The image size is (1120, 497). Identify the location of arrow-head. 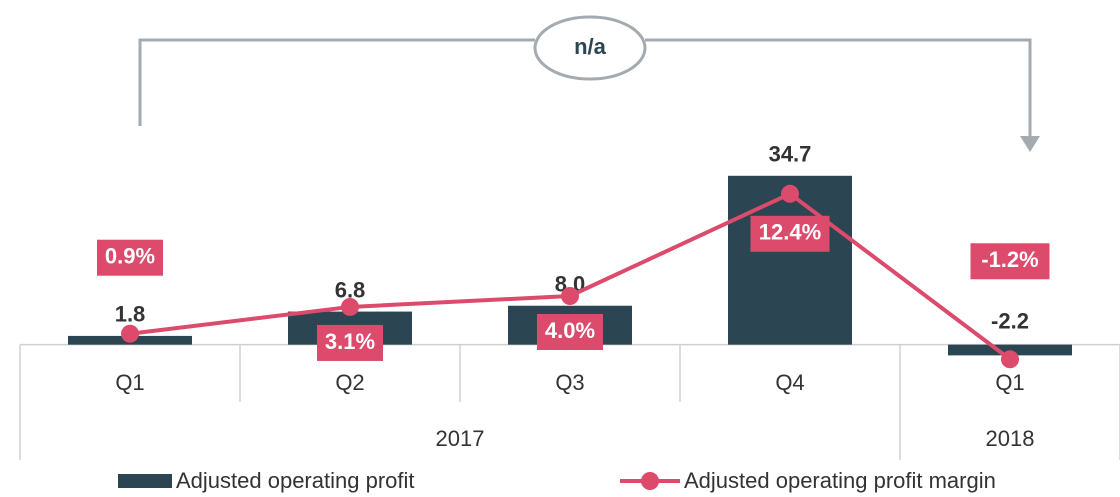
(1030, 144).